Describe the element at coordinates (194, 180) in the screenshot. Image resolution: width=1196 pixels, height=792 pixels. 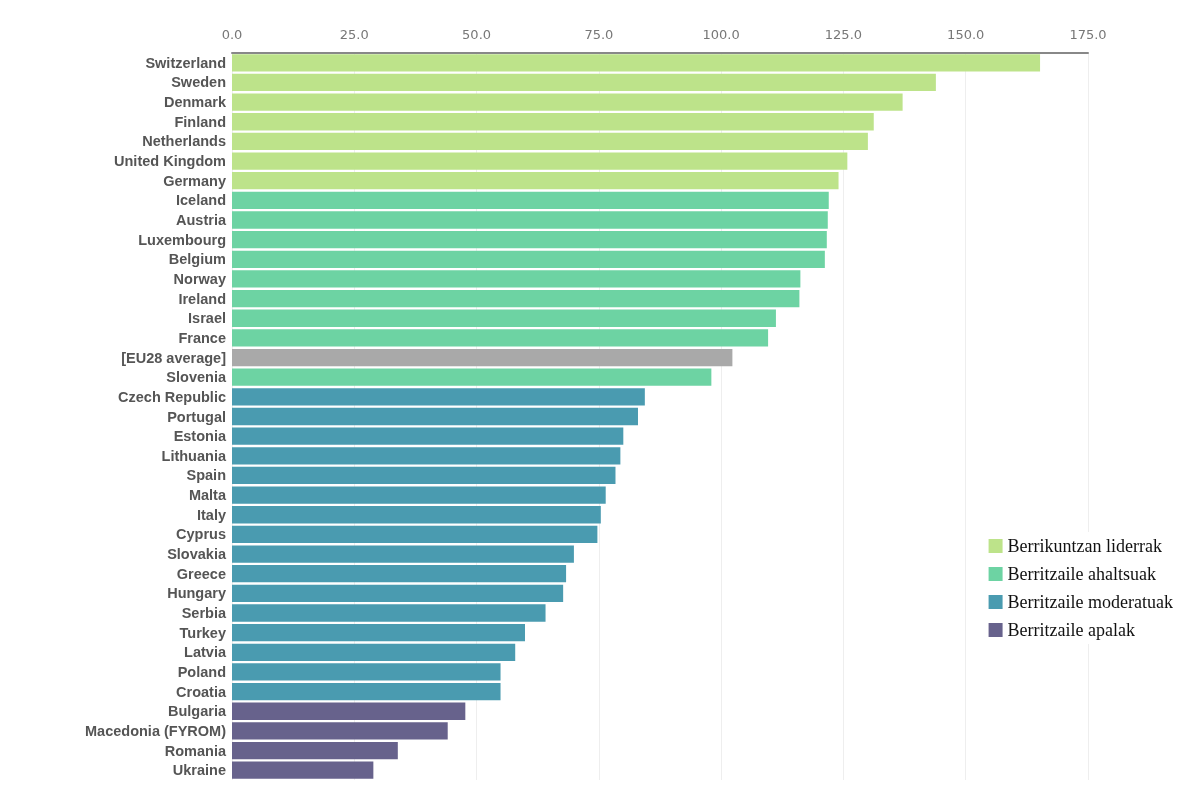
I see `y-tick-label: Germany` at that location.